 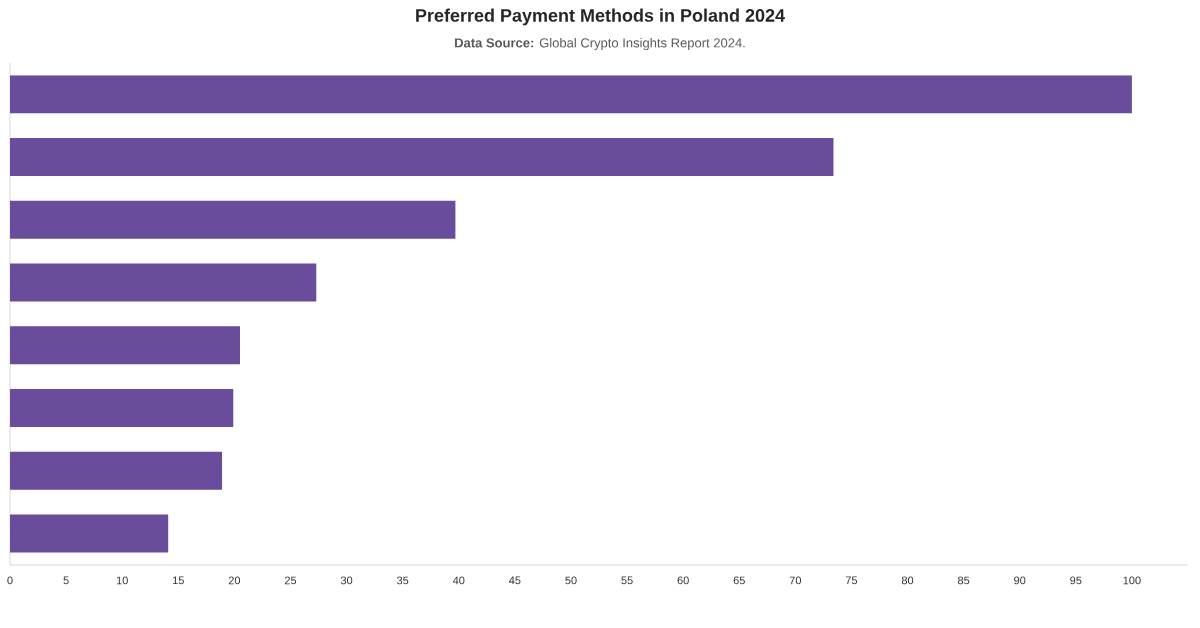 I want to click on x-tick-label: 30, so click(x=346, y=580).